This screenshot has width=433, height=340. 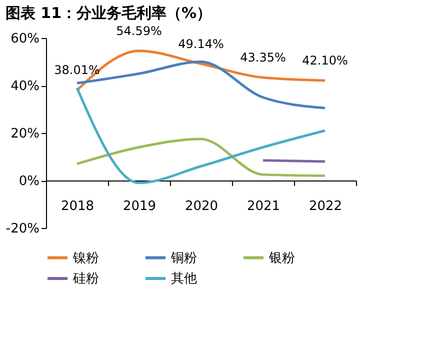 I want to click on y-tick-label: 60%, so click(x=25, y=39).